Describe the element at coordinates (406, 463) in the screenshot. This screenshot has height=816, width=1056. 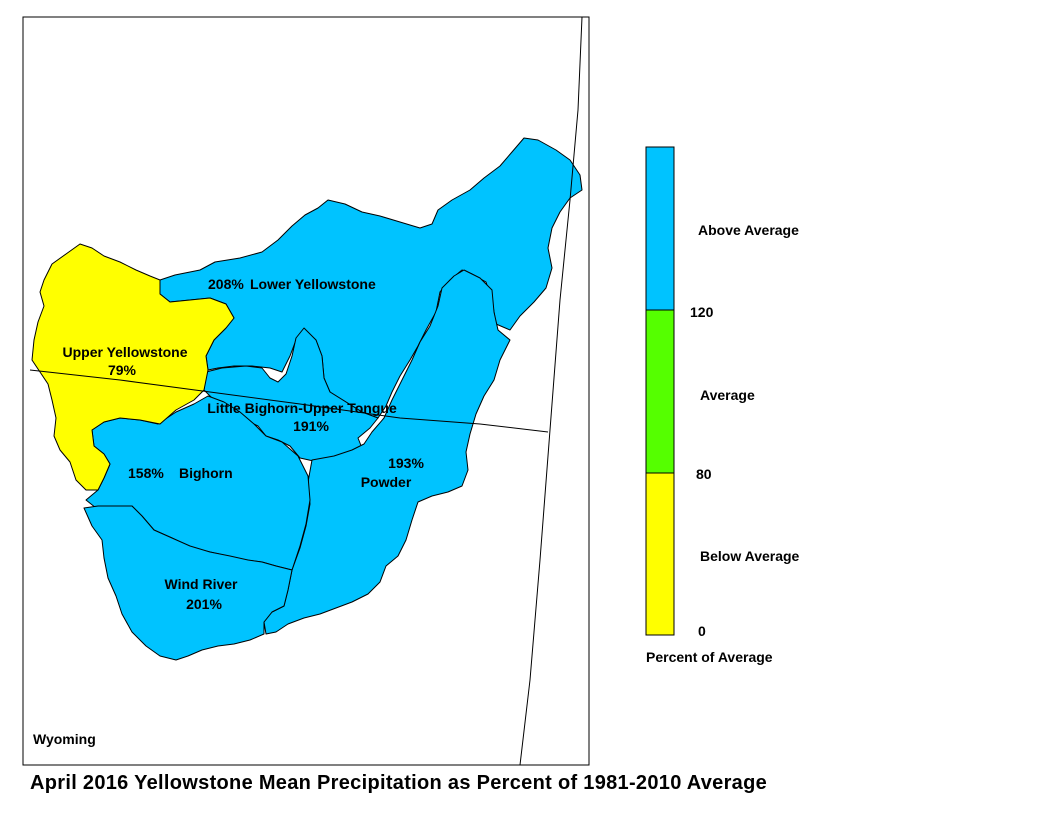
I see `label-powder-percent: 193%` at that location.